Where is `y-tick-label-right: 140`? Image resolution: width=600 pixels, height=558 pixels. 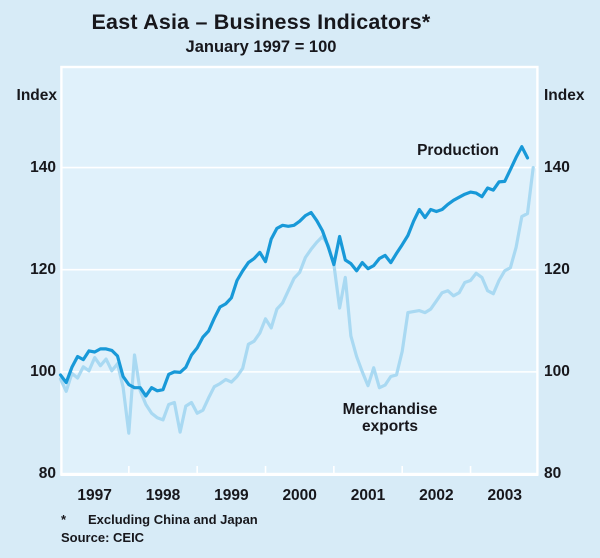 y-tick-label-right: 140 is located at coordinates (557, 167).